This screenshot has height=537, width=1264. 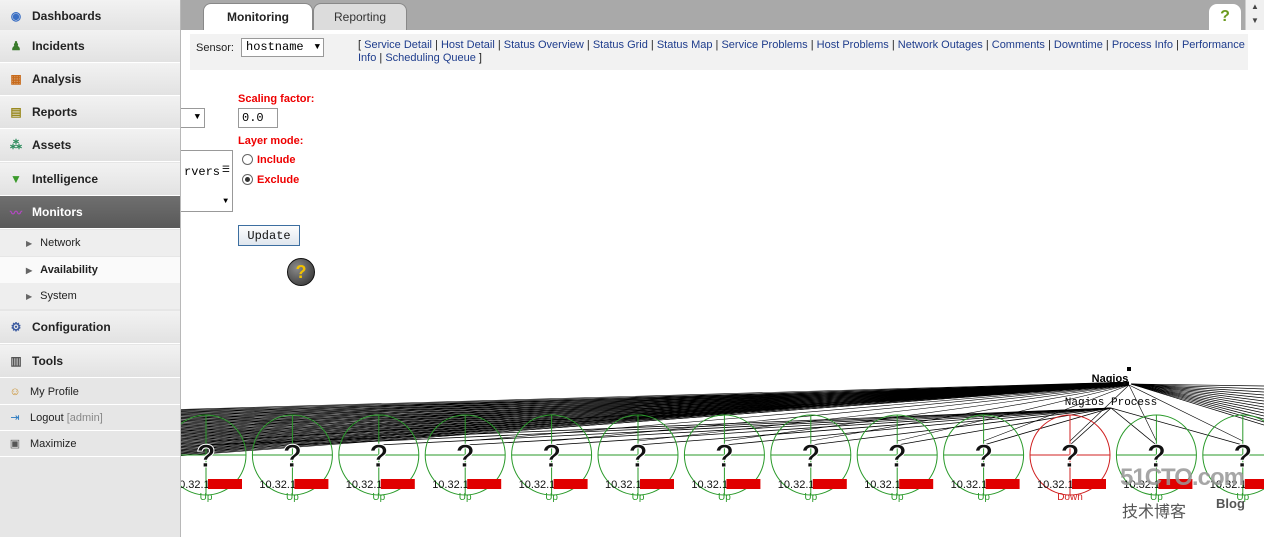 I want to click on my-profile-link: ☺ My Profile, so click(x=90, y=392).